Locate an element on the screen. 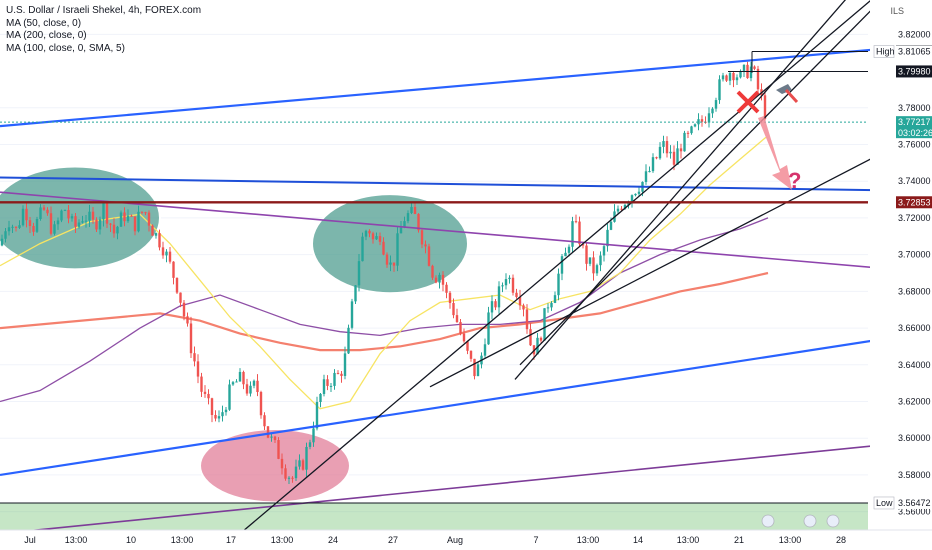 The width and height of the screenshot is (932, 550). low-zone-band is located at coordinates (434, 516).